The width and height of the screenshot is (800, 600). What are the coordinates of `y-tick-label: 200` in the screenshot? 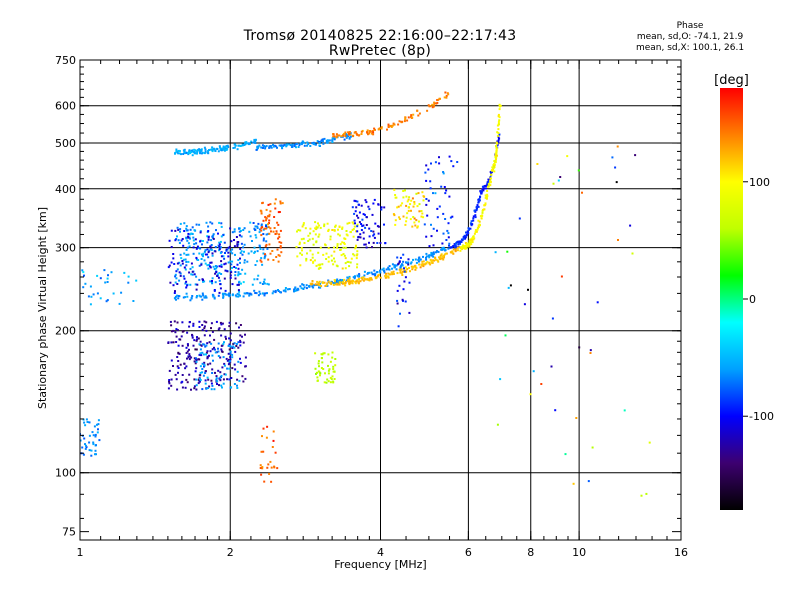 It's located at (65, 331).